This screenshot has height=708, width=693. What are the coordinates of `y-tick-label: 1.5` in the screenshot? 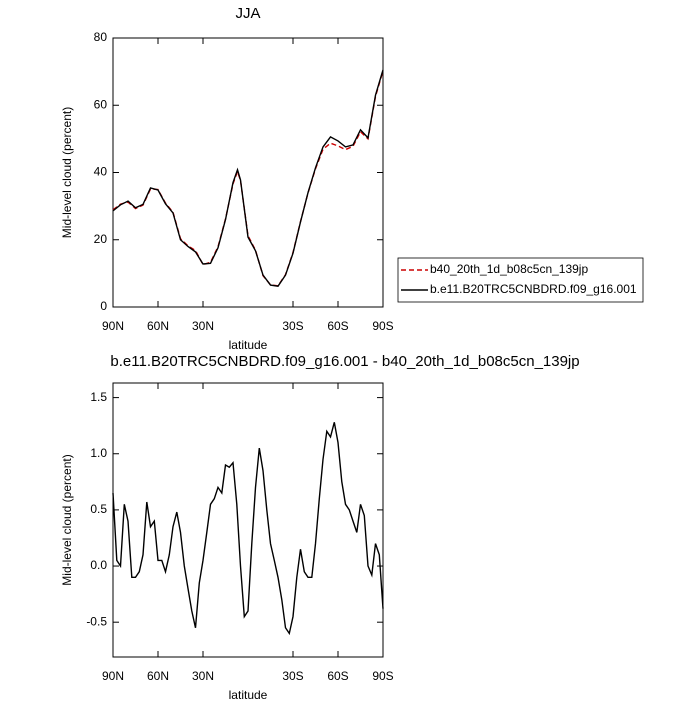 It's located at (98, 397).